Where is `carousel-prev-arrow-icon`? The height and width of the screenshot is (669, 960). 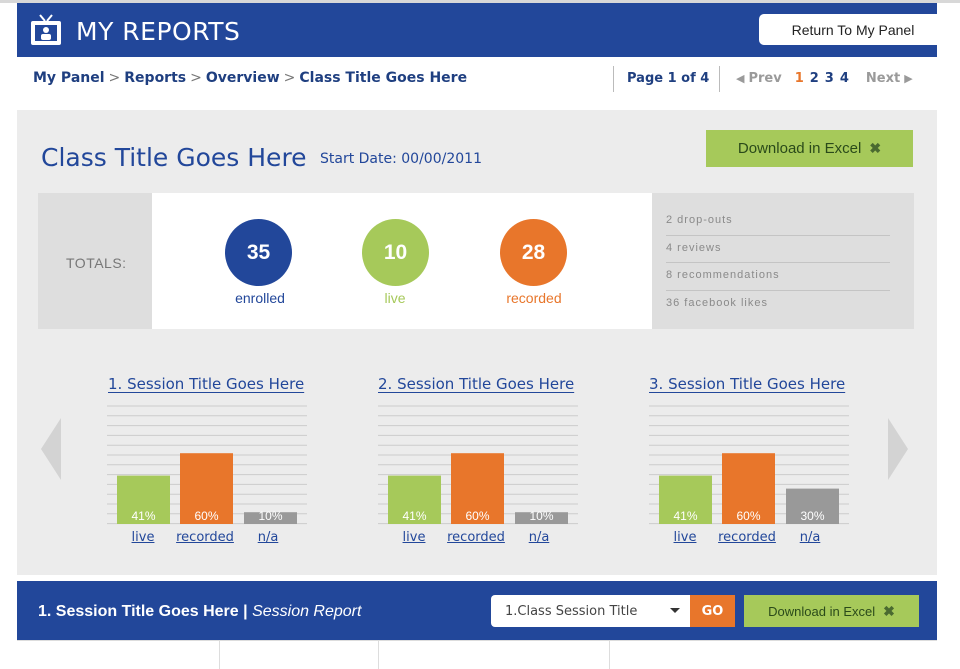
carousel-prev-arrow-icon is located at coordinates (51, 449).